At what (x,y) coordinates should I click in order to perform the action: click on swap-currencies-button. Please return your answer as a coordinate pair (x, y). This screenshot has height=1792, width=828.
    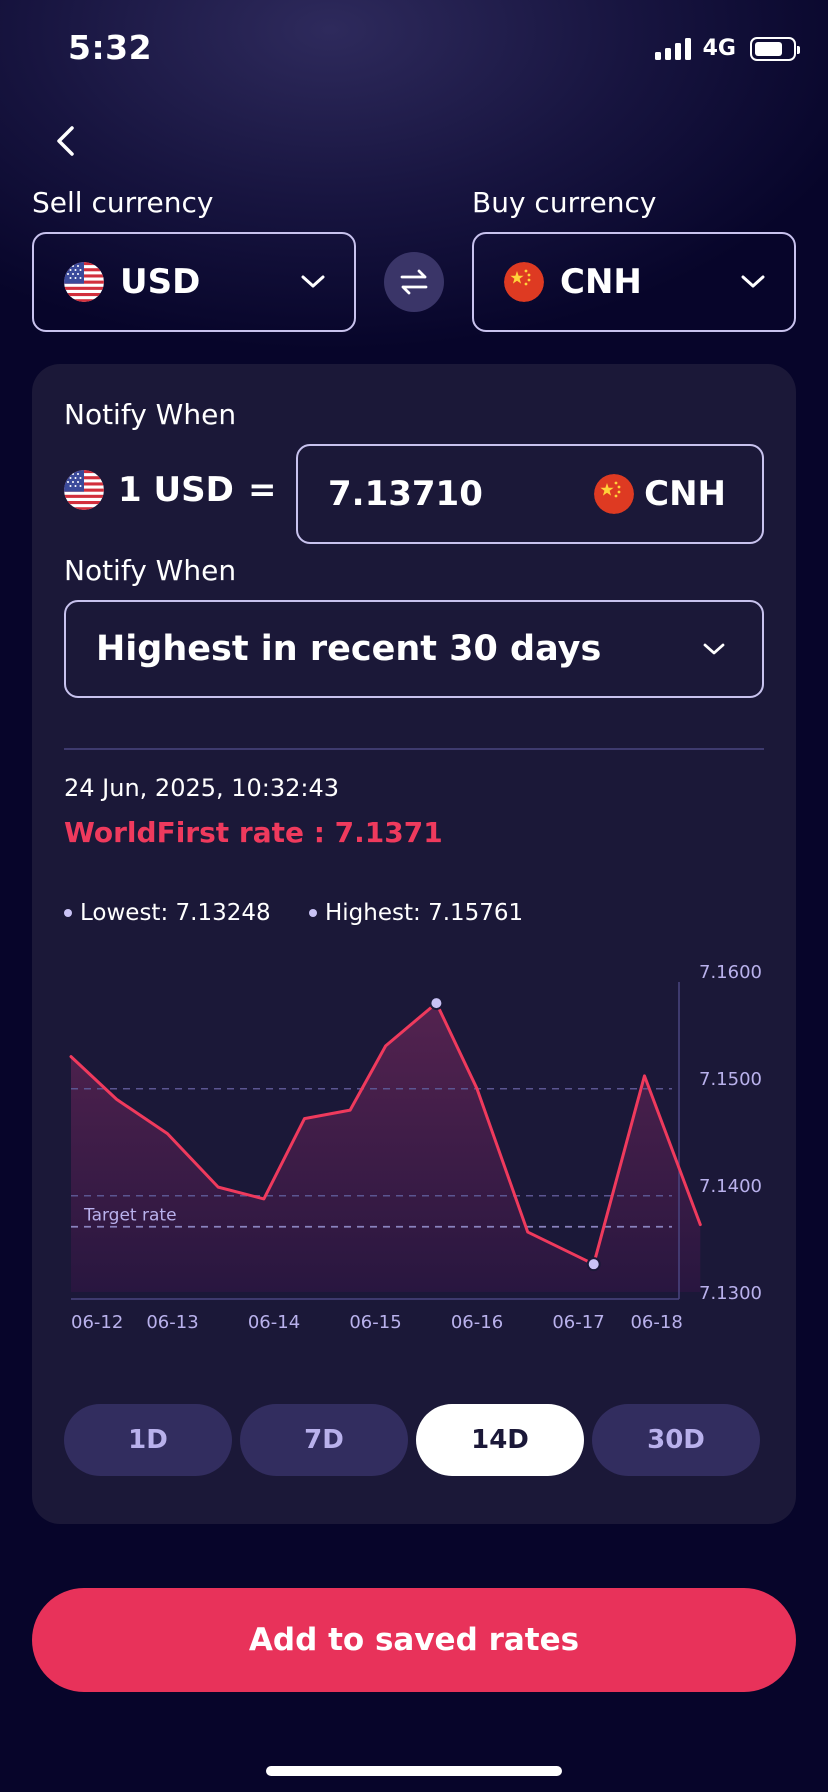
    Looking at the image, I should click on (414, 282).